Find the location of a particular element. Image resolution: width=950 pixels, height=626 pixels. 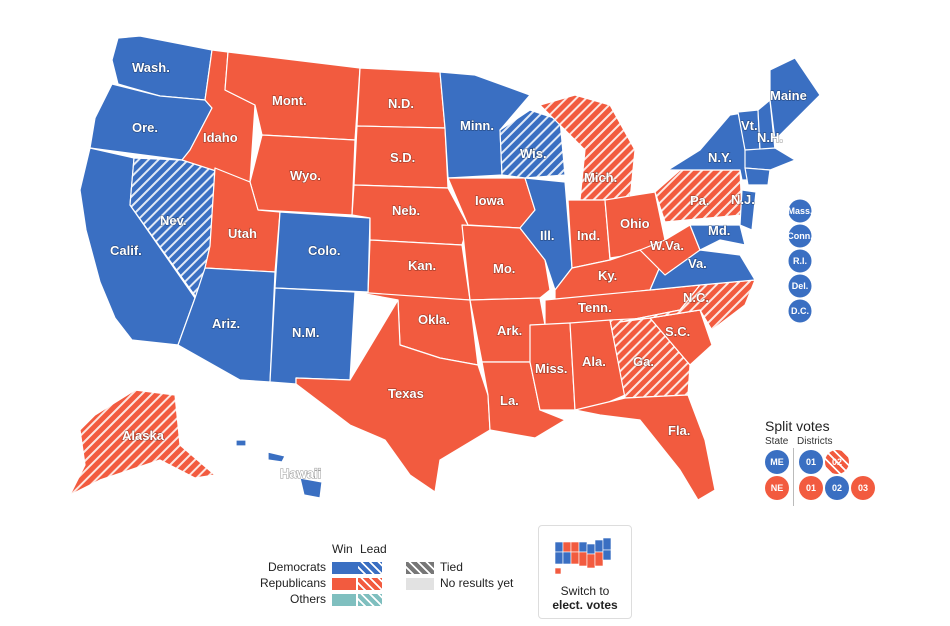

state-maine is located at coordinates (795, 99).